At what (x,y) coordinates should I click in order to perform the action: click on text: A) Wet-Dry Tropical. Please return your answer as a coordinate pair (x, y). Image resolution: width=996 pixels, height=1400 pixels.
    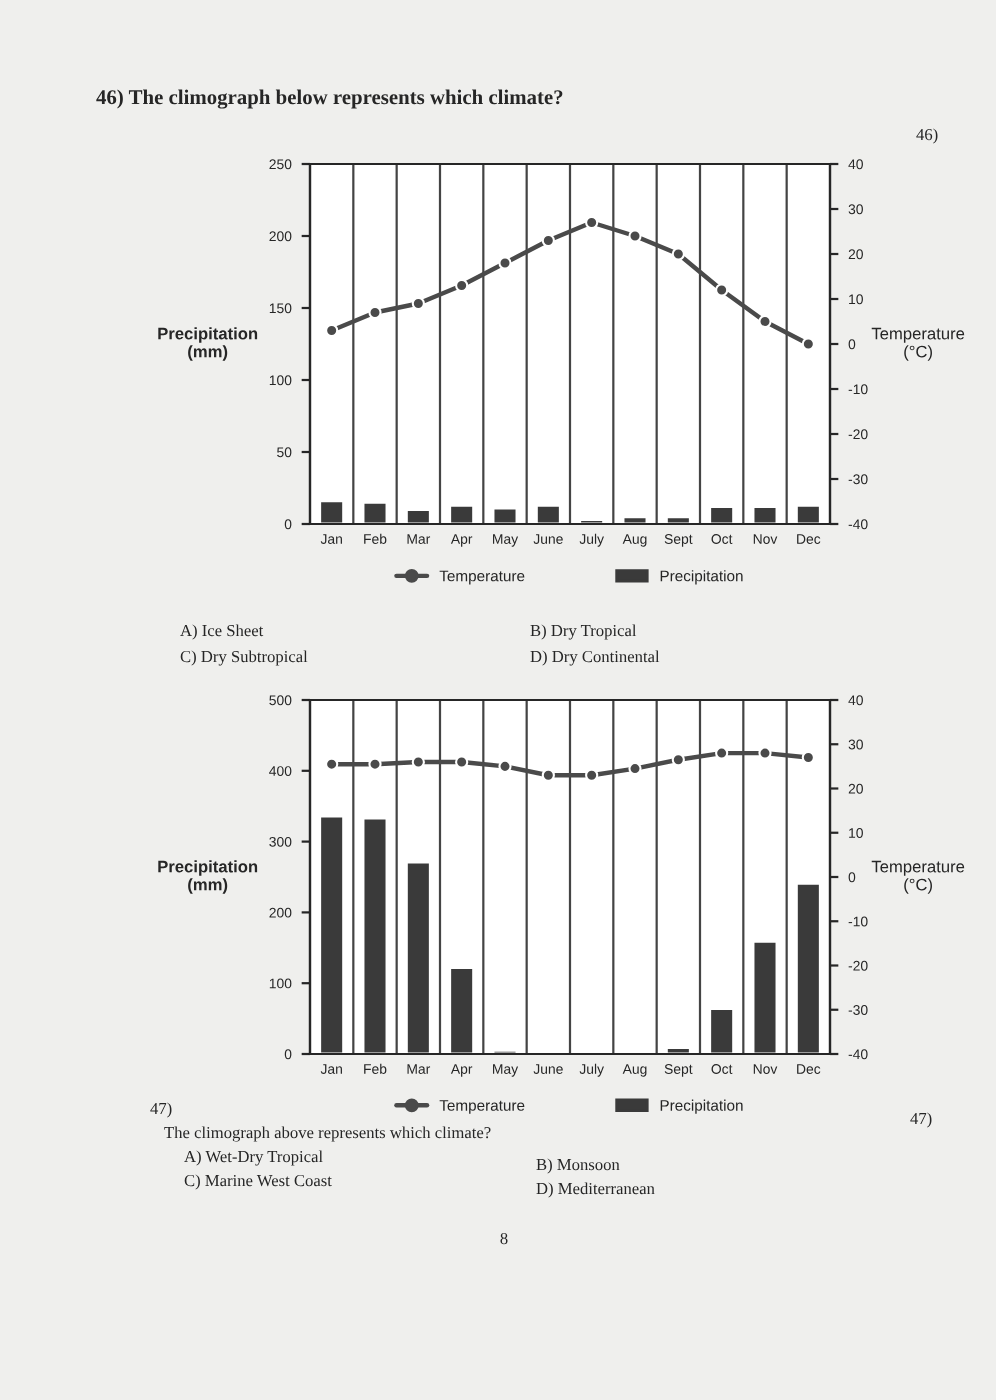
    Looking at the image, I should click on (253, 1158).